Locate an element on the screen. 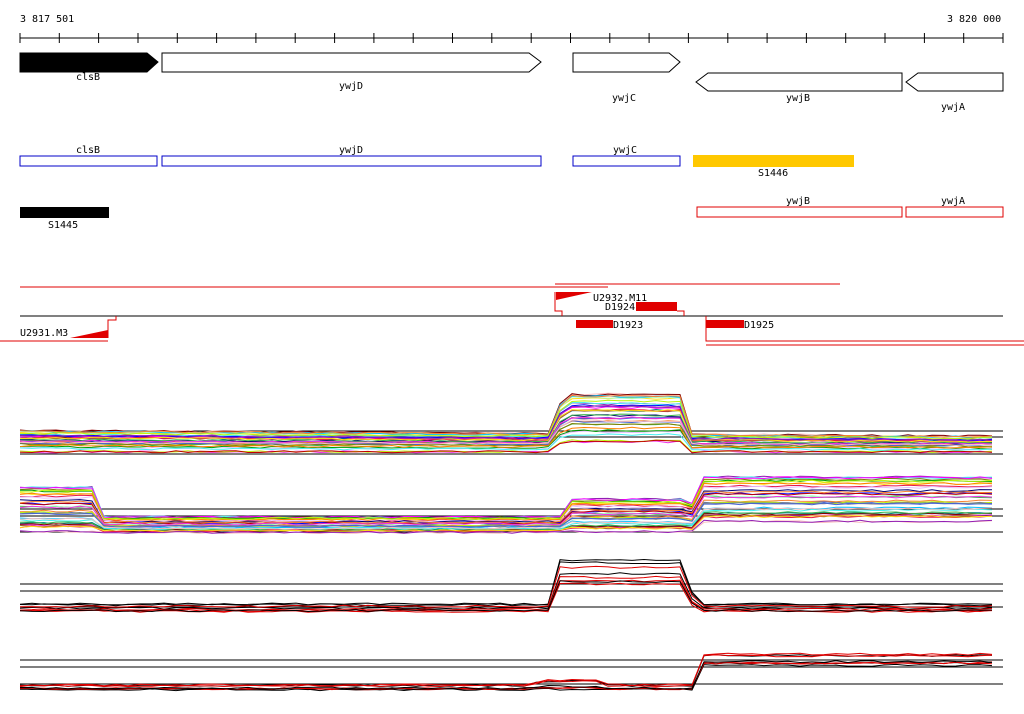 This screenshot has height=714, width=1024. red-box-ywjA is located at coordinates (954, 212).